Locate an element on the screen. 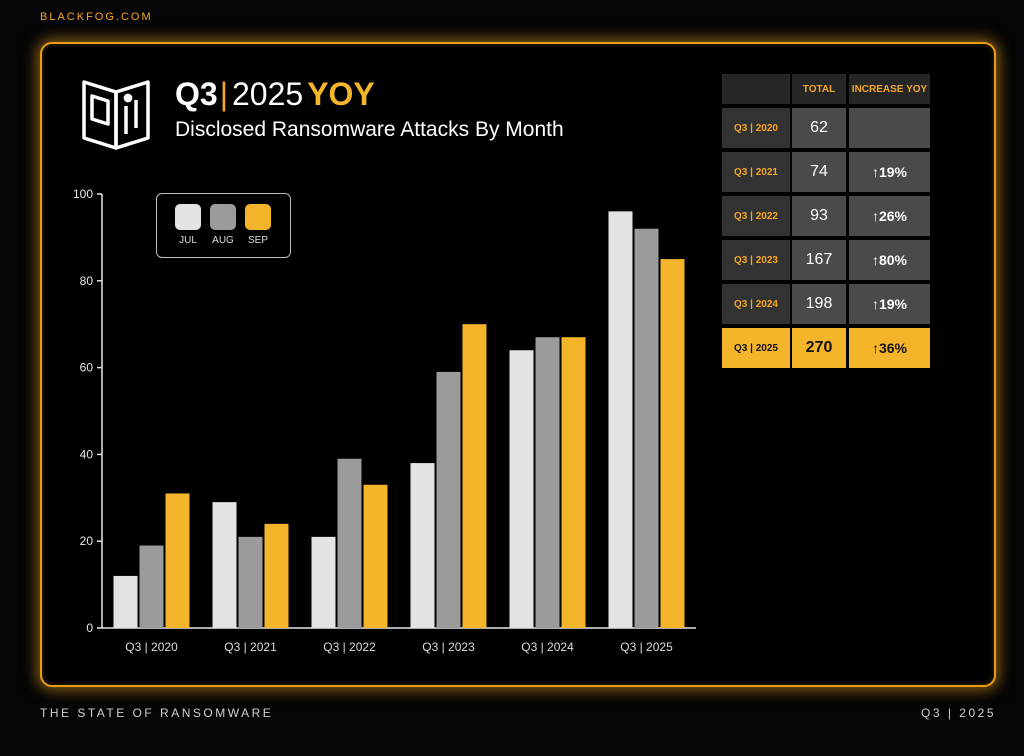 This screenshot has height=756, width=1024. footer-period: Q3 | 2025 is located at coordinates (958, 713).